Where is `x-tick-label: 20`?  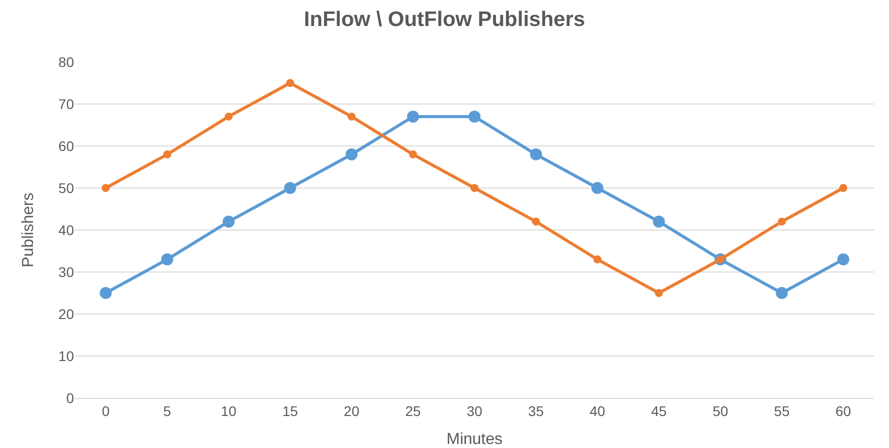 x-tick-label: 20 is located at coordinates (352, 410).